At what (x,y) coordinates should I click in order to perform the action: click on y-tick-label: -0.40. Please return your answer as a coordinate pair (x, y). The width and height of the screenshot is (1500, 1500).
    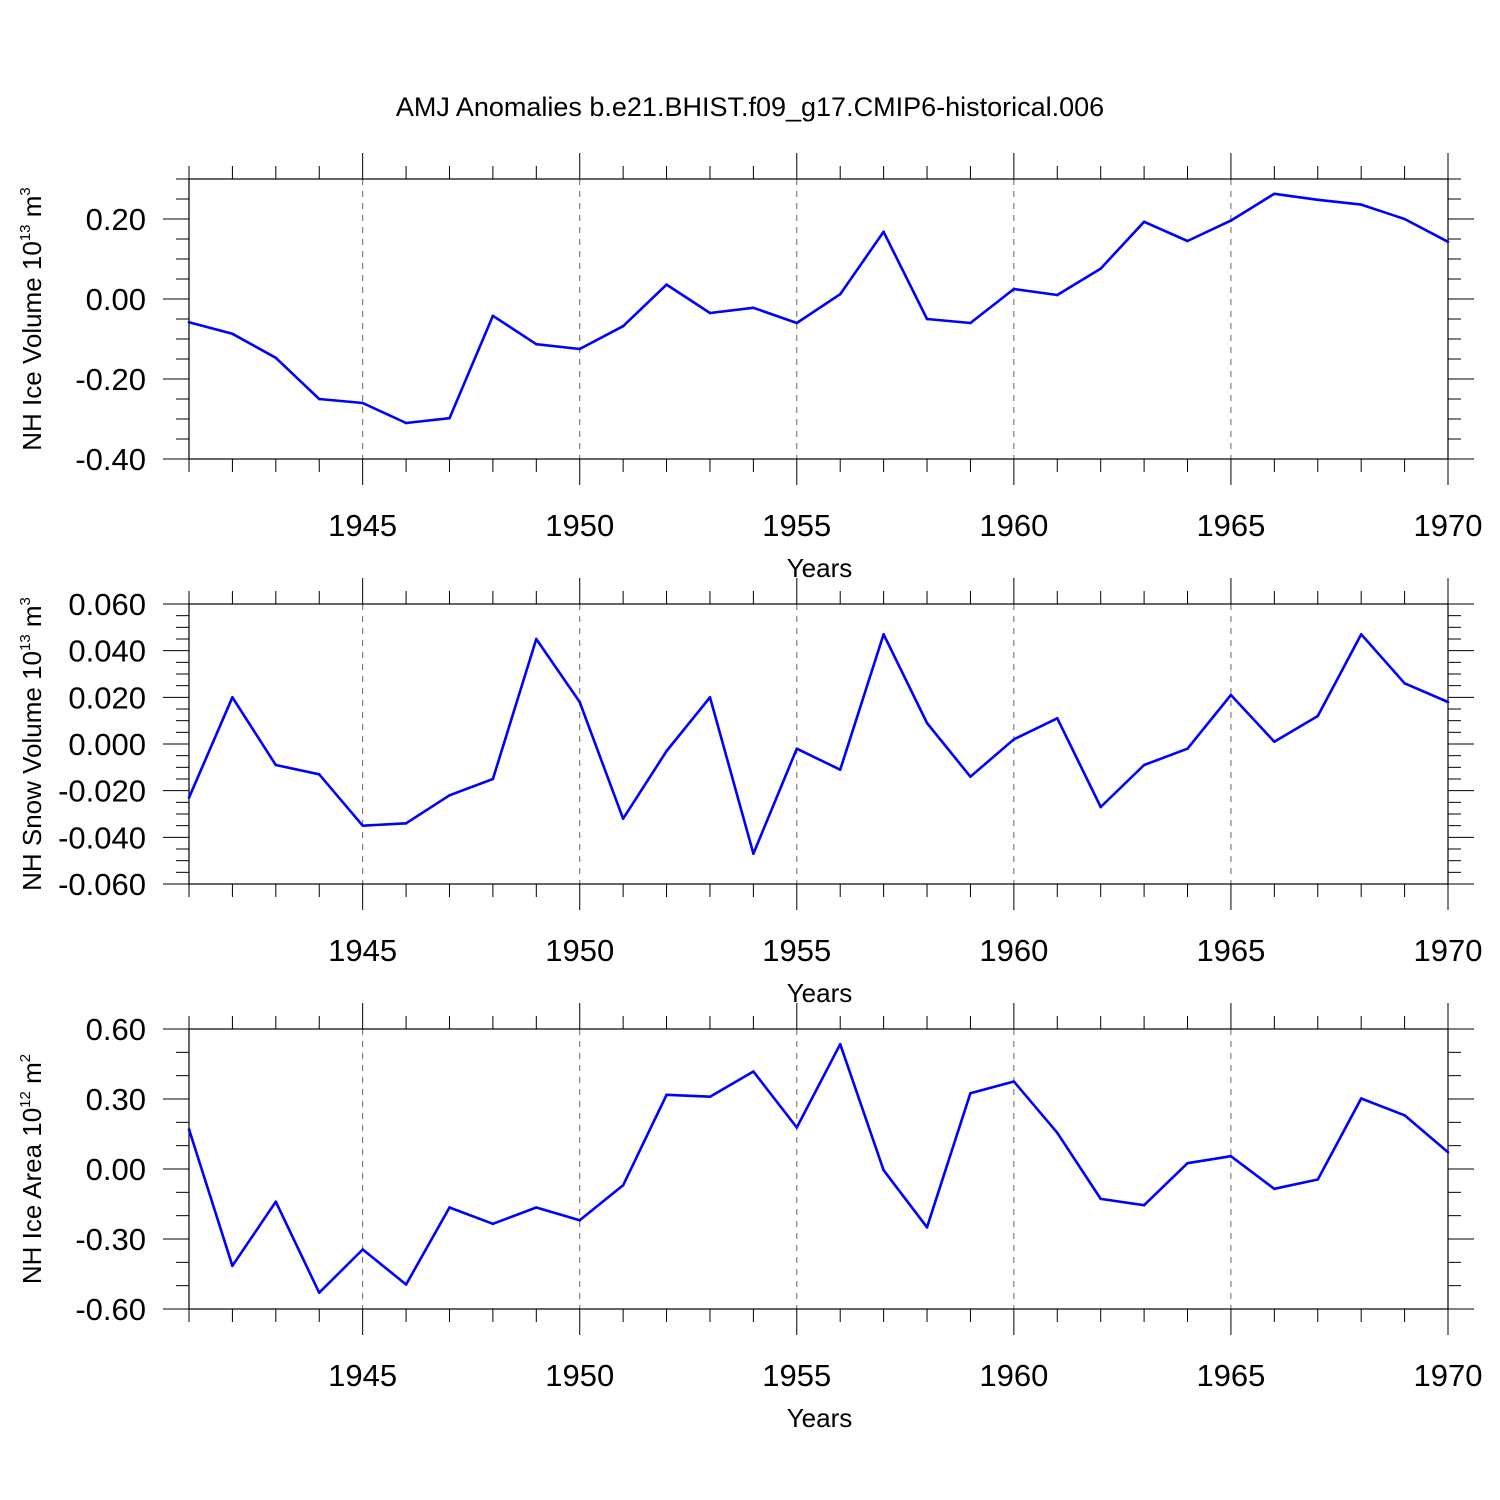
    Looking at the image, I should click on (110, 459).